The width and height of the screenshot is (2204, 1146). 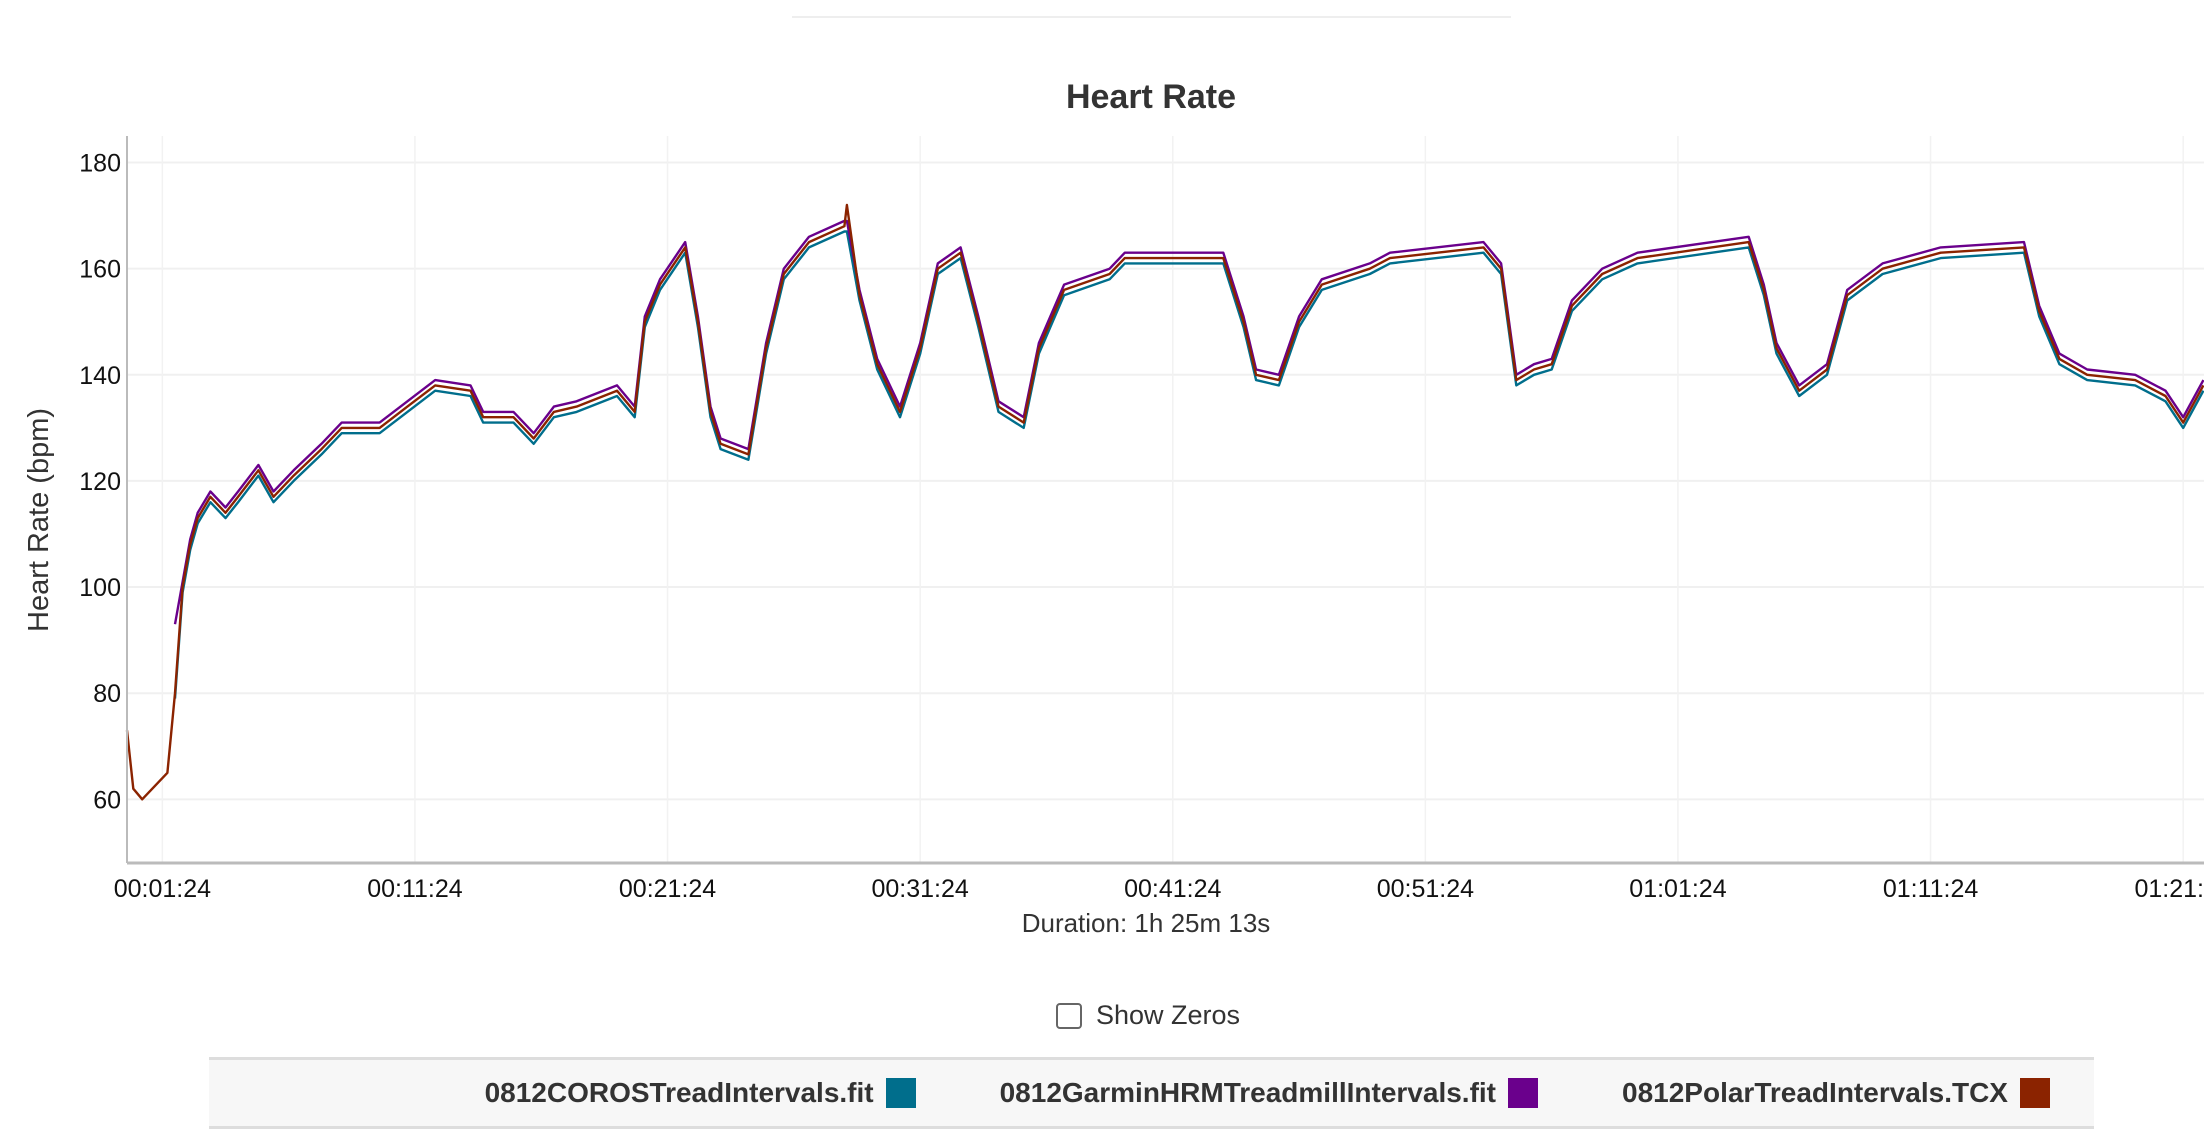 What do you see at coordinates (919, 887) in the screenshot?
I see `x-tick-label: 00:31:24` at bounding box center [919, 887].